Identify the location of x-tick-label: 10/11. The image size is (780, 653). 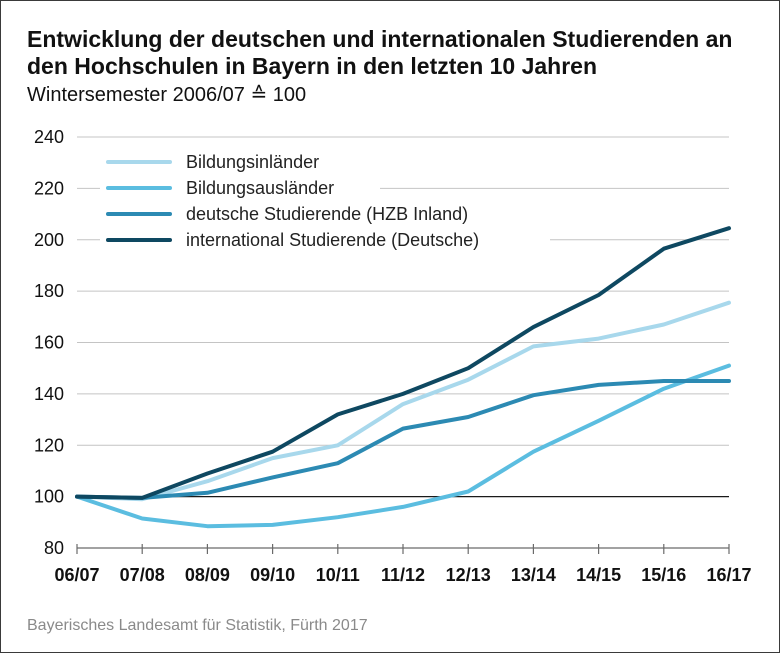
(338, 575).